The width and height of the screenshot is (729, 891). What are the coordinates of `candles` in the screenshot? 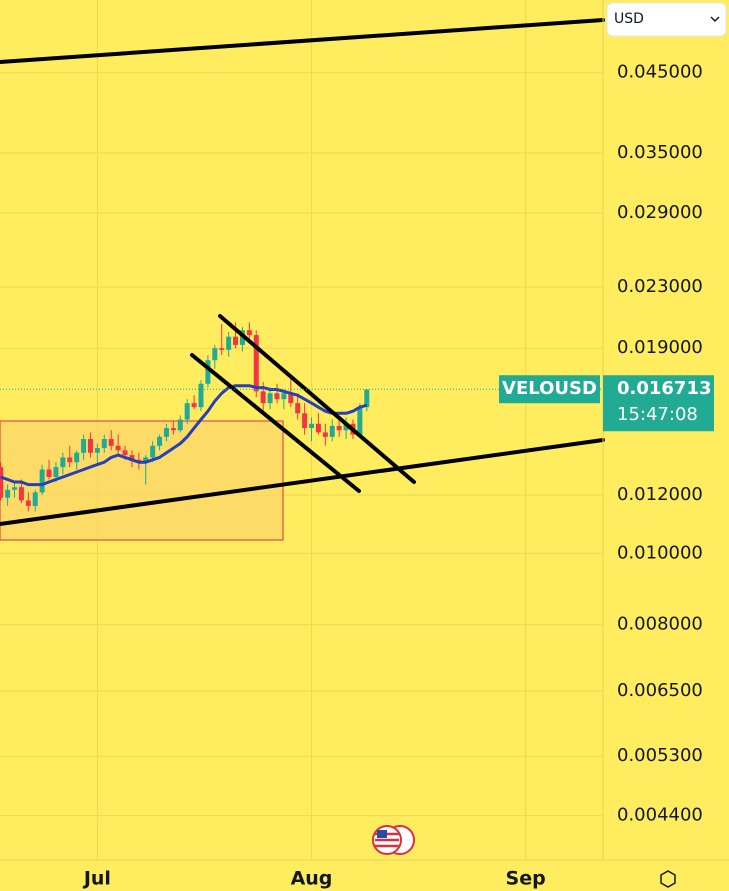 It's located at (185, 417).